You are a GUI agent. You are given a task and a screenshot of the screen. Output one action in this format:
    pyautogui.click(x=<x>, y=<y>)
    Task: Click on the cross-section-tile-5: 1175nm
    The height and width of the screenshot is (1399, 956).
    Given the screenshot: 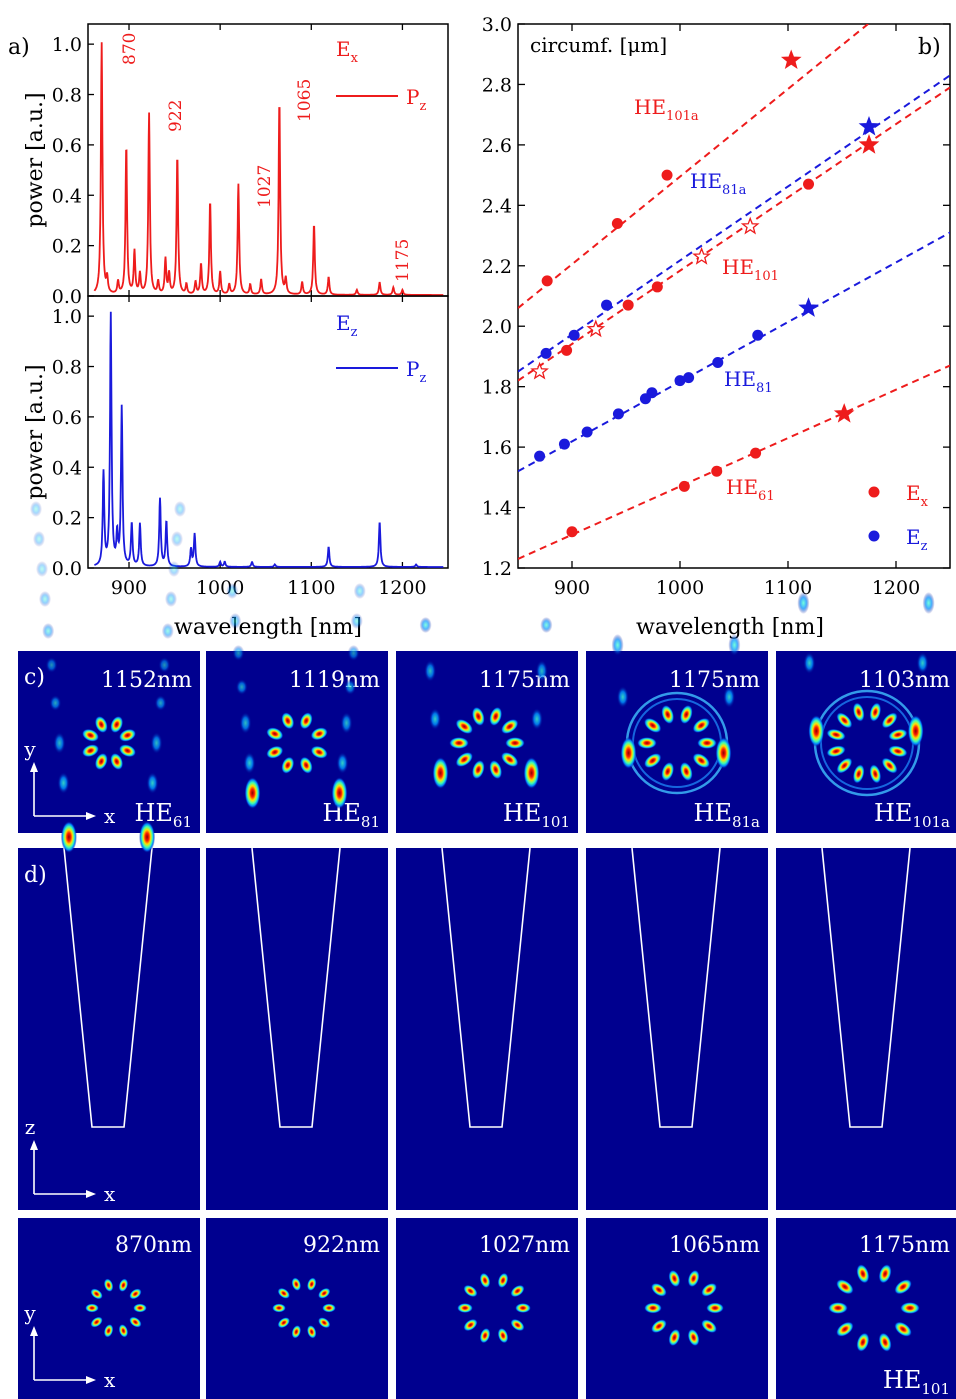 What is the action you would take?
    pyautogui.click(x=866, y=1308)
    